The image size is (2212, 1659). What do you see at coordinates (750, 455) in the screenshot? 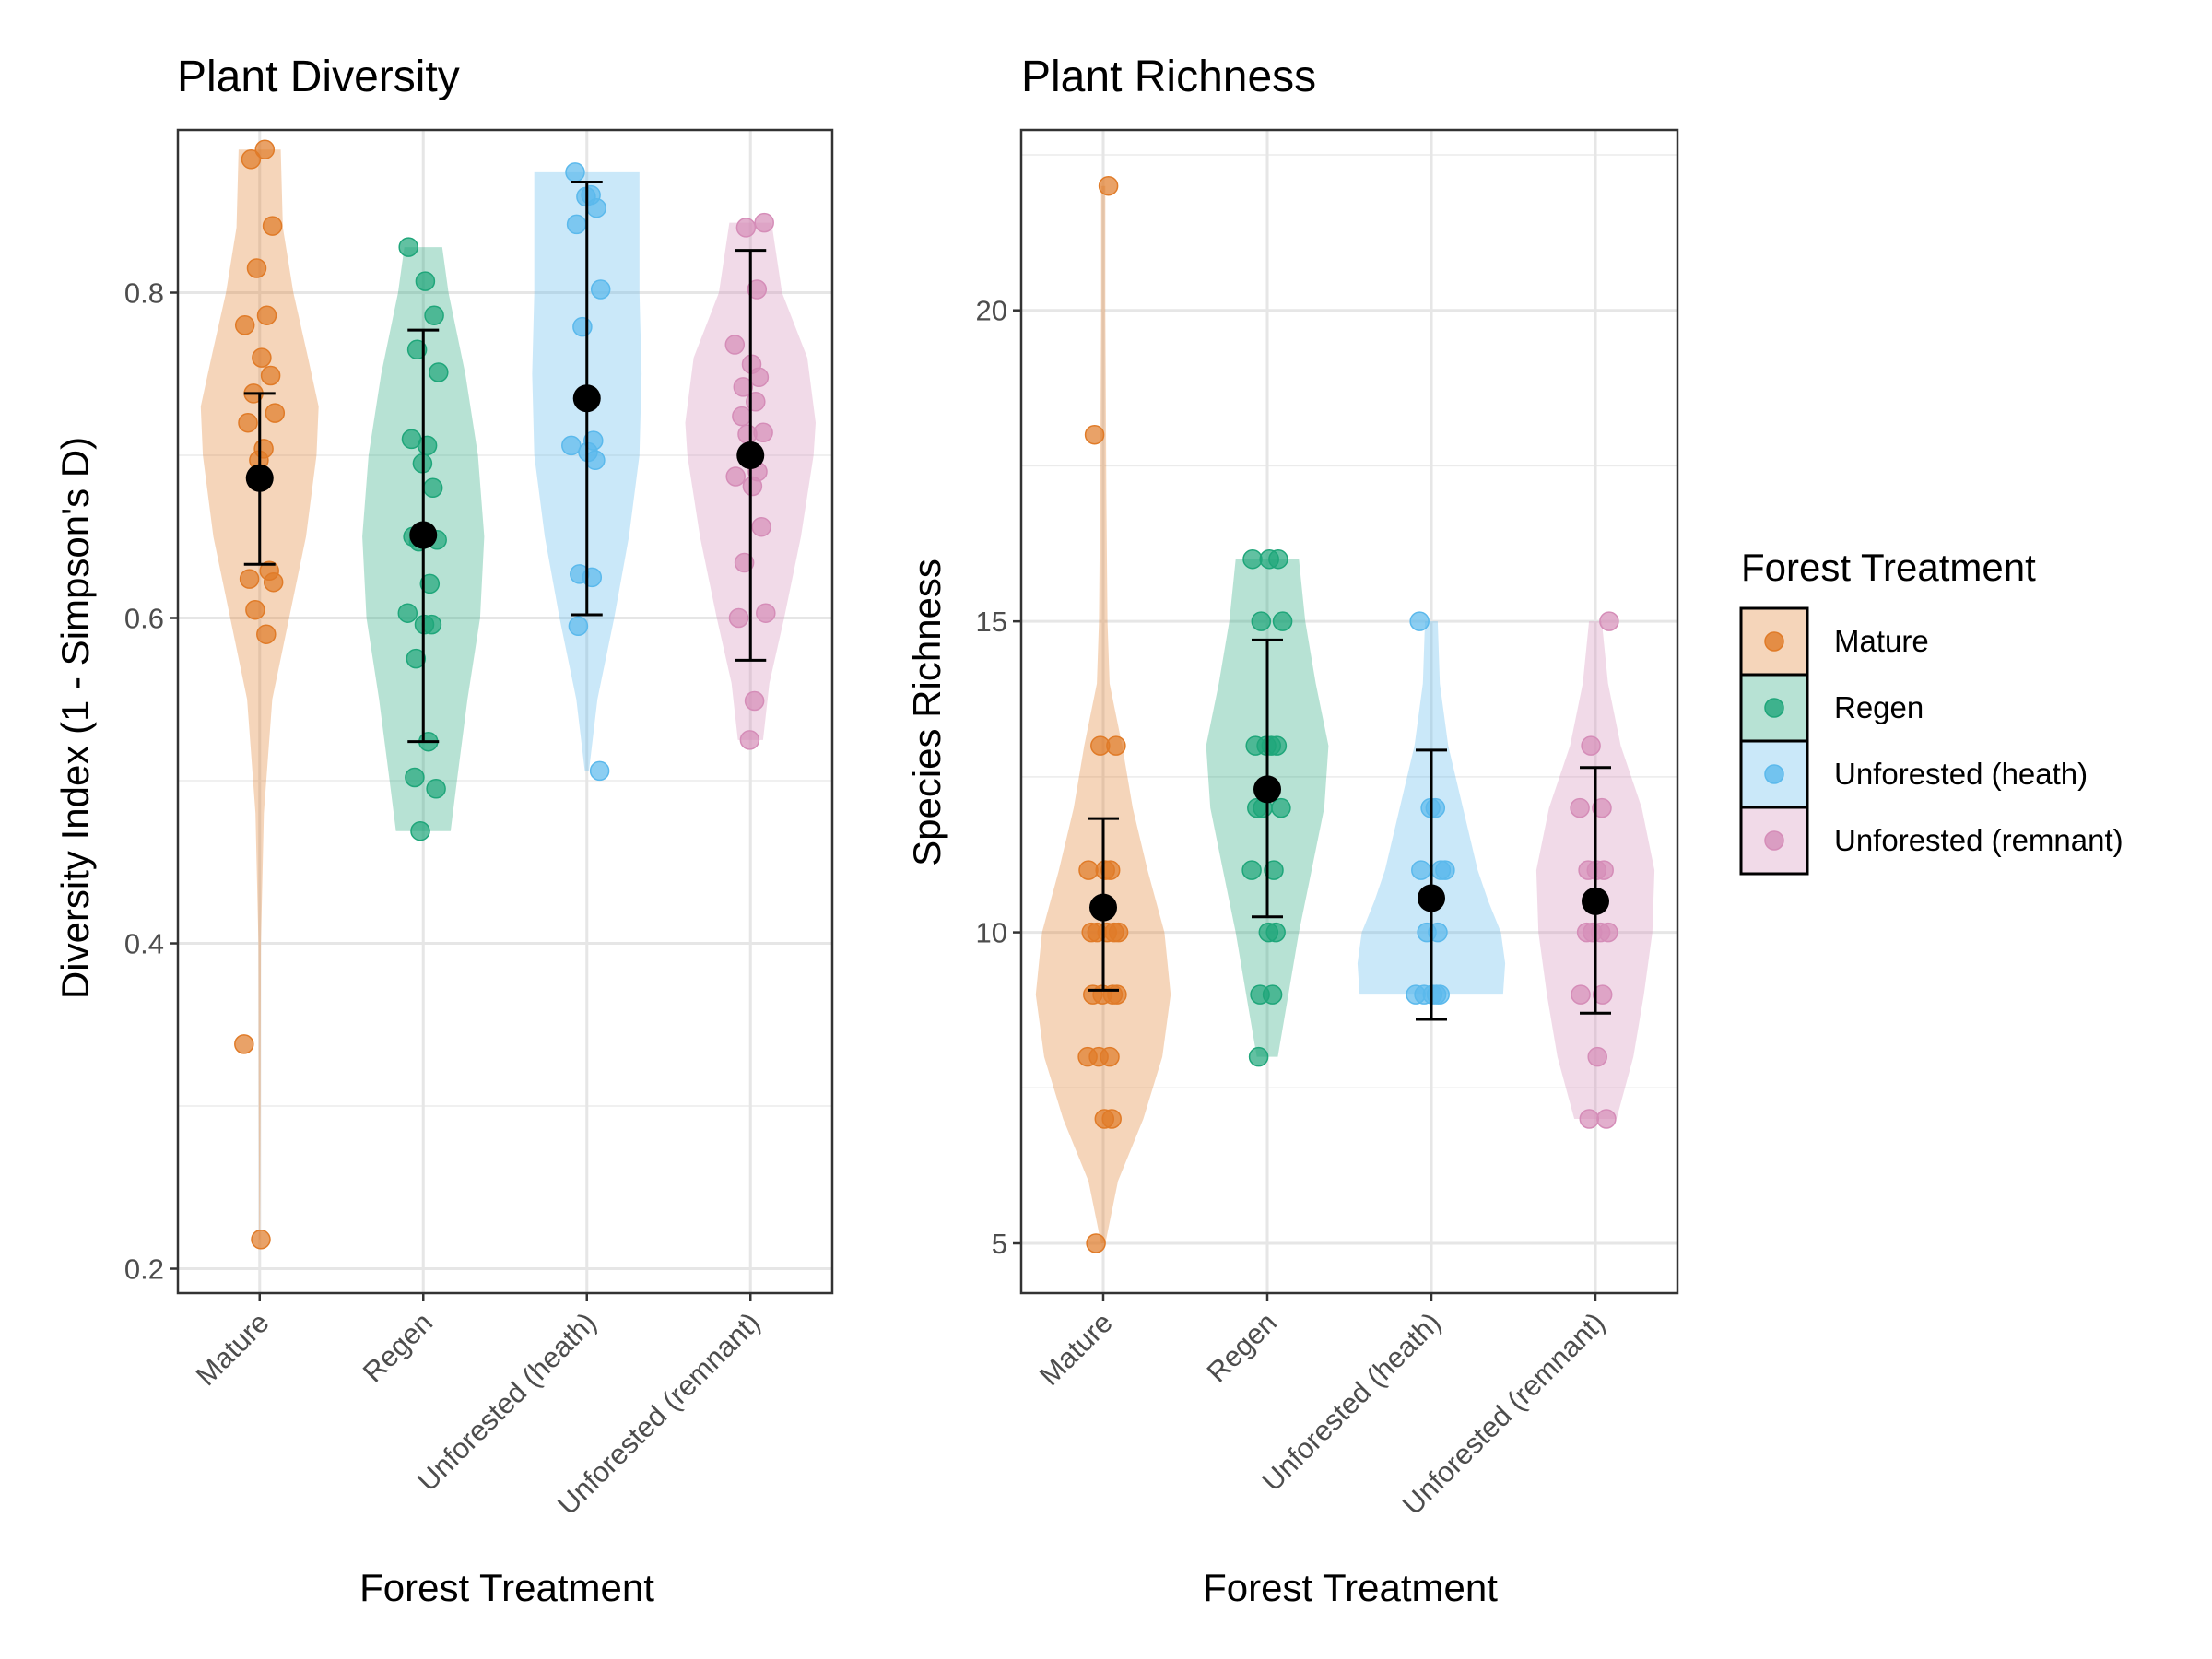
I see `plant-diversity-mean-unforested-remnant` at bounding box center [750, 455].